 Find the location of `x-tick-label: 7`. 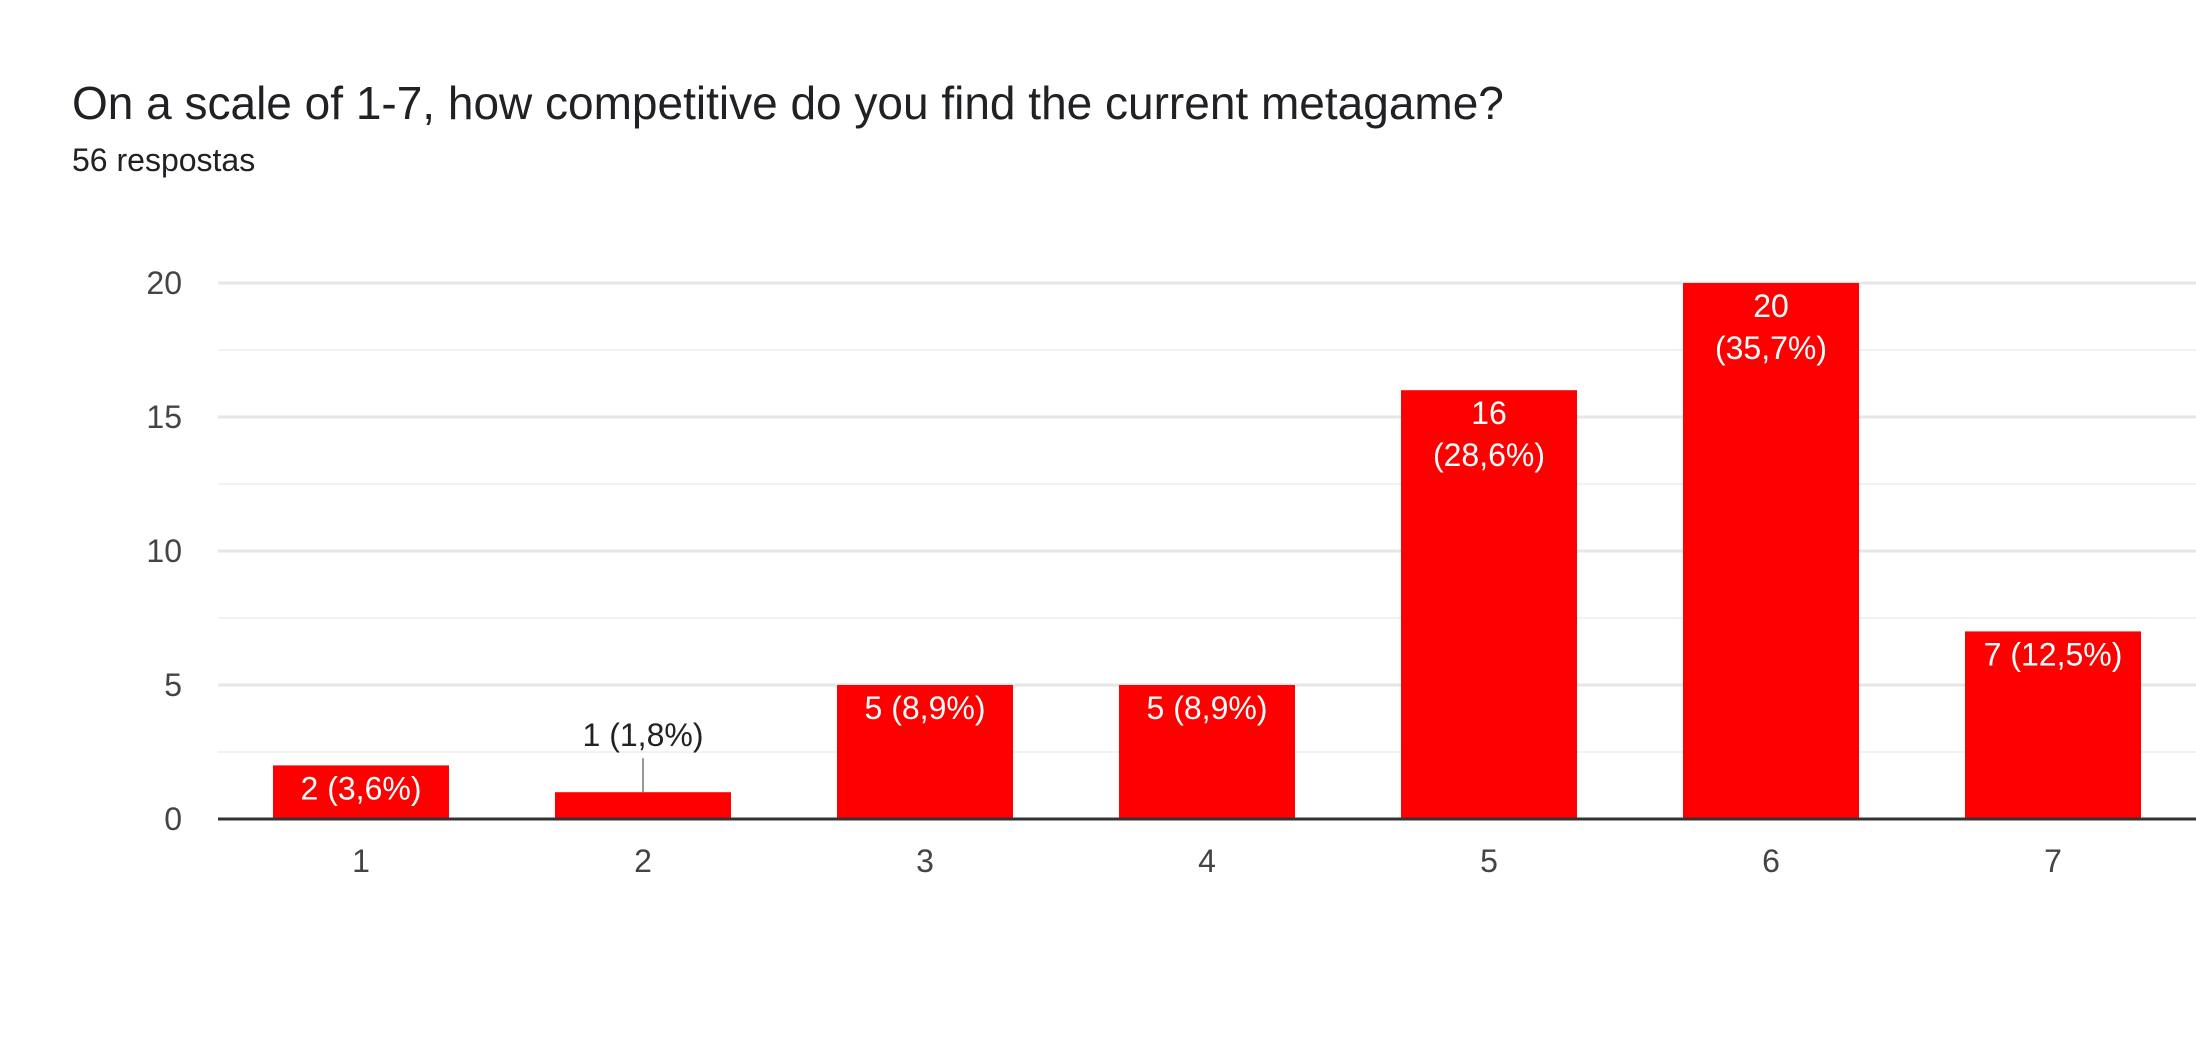

x-tick-label: 7 is located at coordinates (2053, 861).